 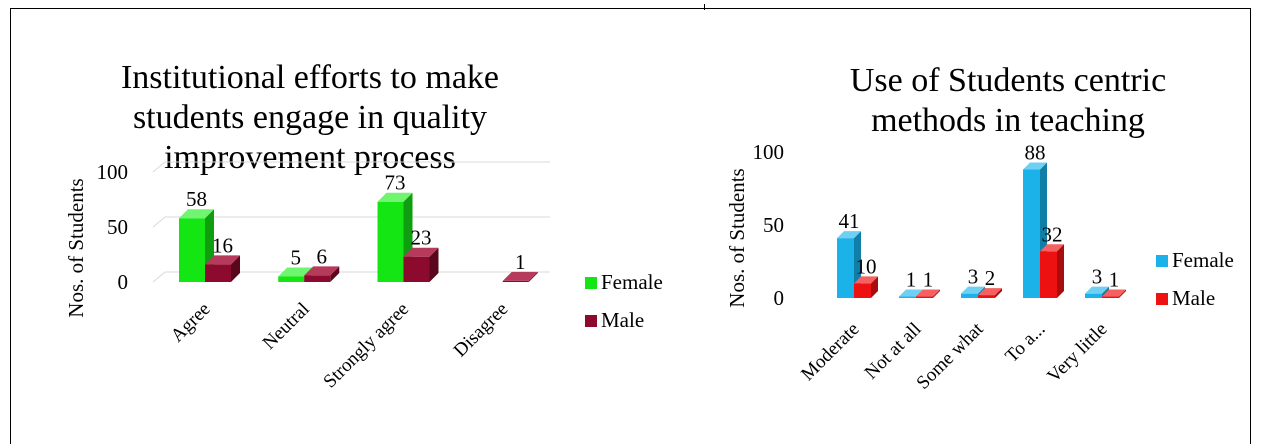 What do you see at coordinates (1008, 80) in the screenshot?
I see `chart-title-line: Use of Students centric` at bounding box center [1008, 80].